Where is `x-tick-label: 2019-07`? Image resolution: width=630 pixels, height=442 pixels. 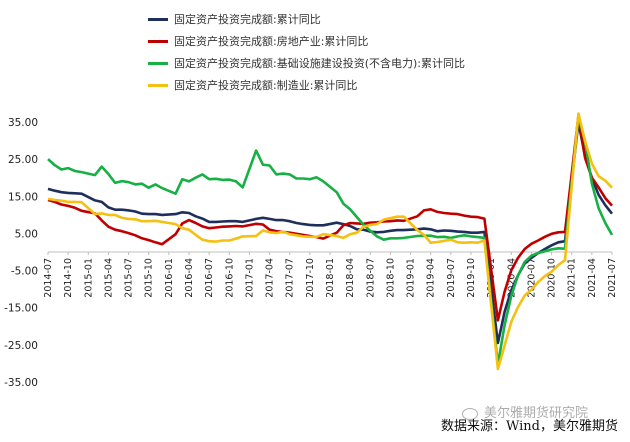 x-tick-label: 2019-07 is located at coordinates (451, 278).